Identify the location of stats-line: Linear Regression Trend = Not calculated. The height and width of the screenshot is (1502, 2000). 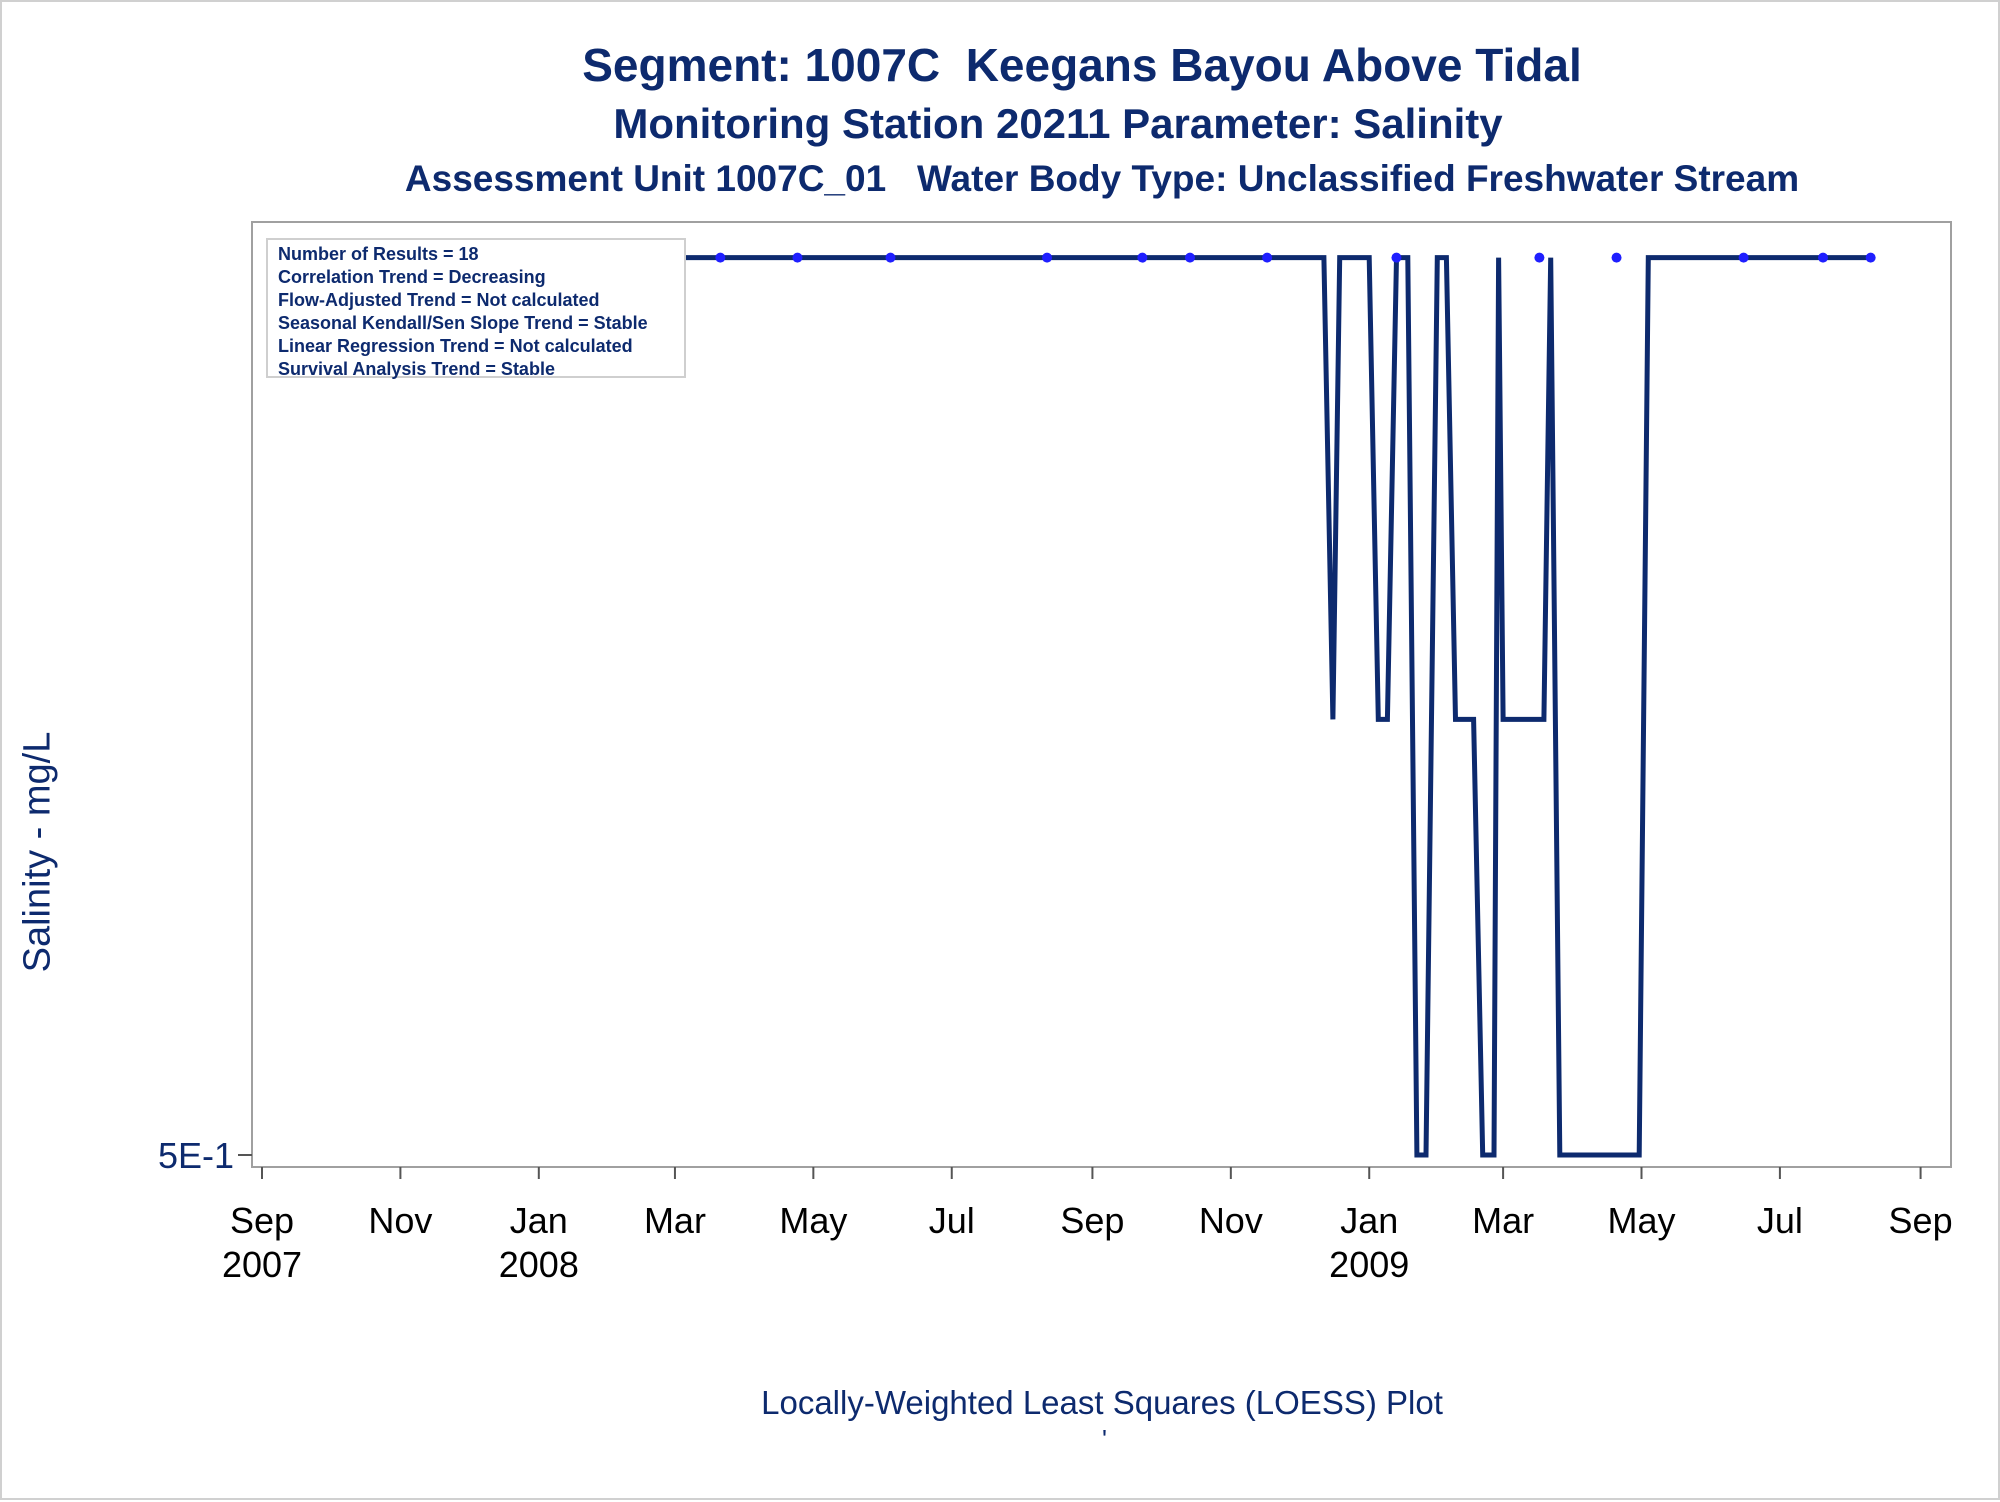
(455, 346).